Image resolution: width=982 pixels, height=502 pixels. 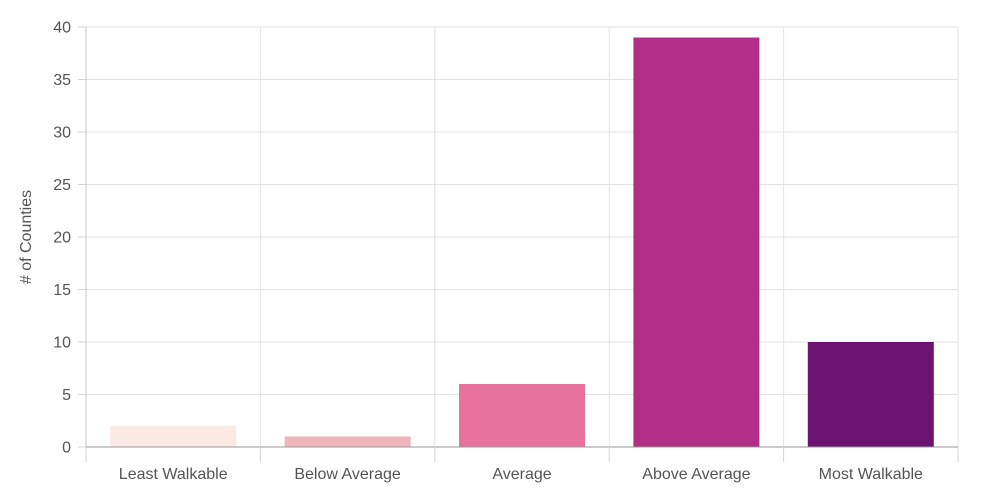 I want to click on y-axis-title: # of Counties, so click(x=26, y=237).